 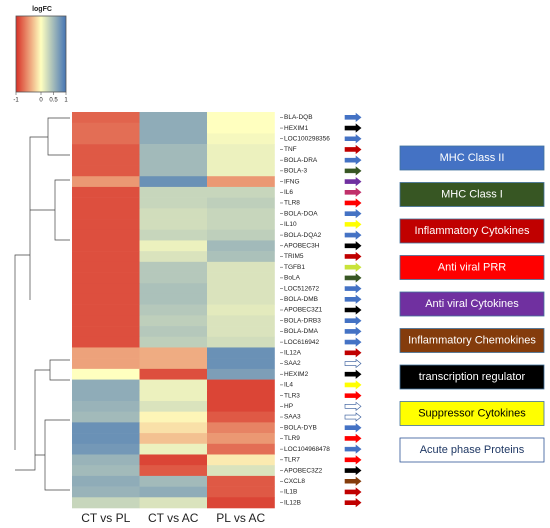 What do you see at coordinates (294, 267) in the screenshot?
I see `row-label: TGFB1` at bounding box center [294, 267].